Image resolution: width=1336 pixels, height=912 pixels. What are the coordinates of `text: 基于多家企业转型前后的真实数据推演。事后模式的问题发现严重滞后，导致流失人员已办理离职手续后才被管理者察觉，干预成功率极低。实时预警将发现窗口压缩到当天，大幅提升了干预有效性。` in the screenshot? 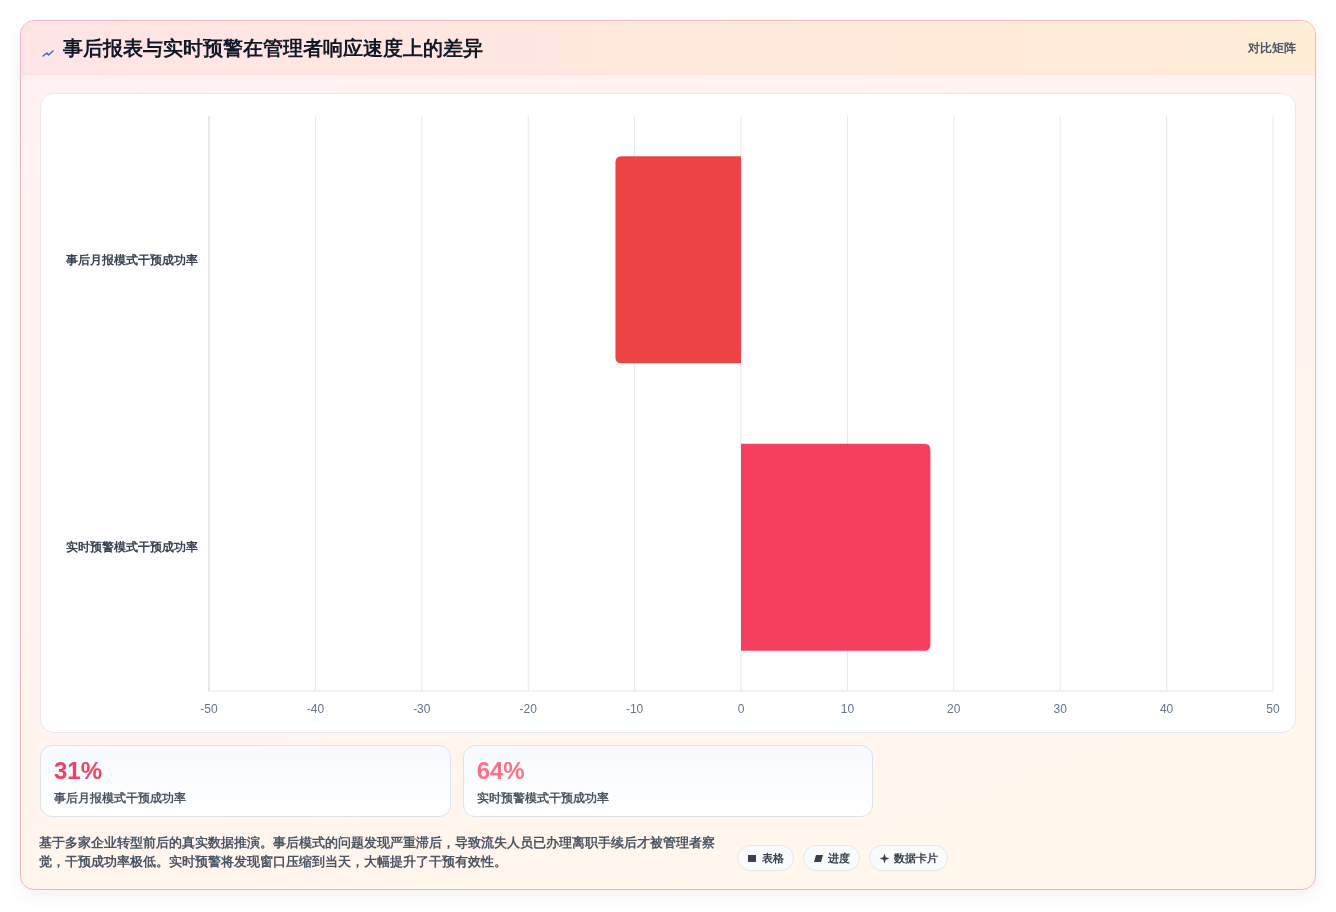 It's located at (377, 852).